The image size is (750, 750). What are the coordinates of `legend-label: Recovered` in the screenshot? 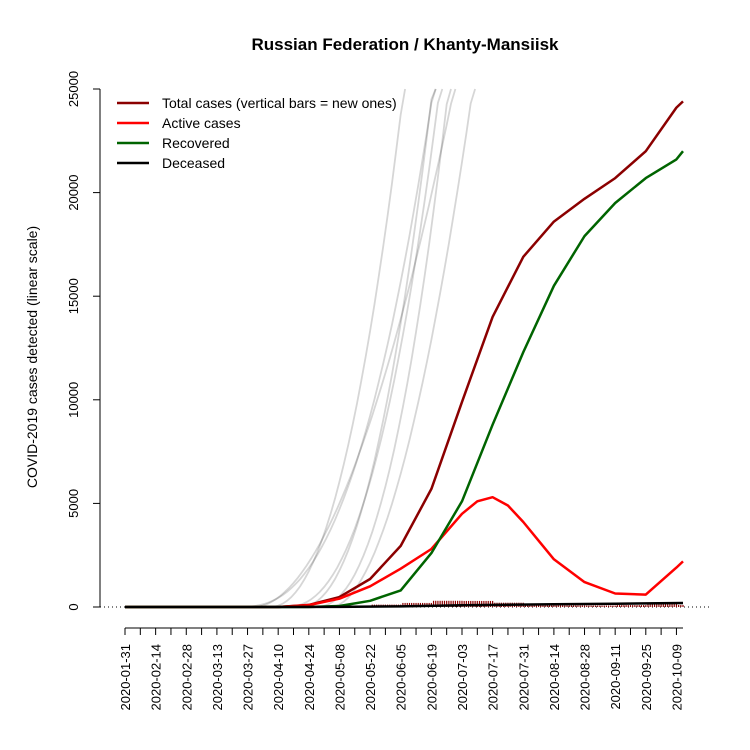 It's located at (196, 143).